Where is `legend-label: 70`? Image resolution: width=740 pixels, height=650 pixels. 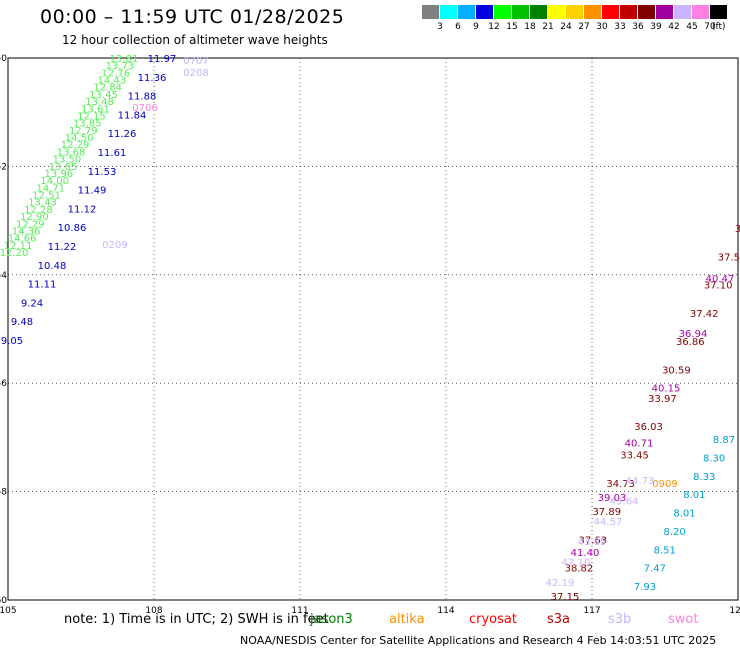 legend-label: 70 is located at coordinates (710, 27).